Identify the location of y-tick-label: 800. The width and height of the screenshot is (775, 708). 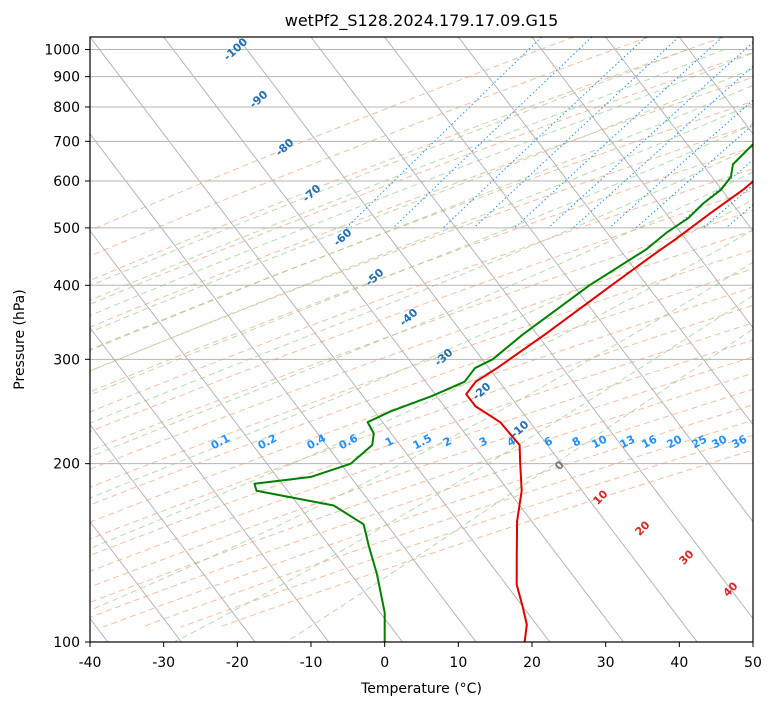
(66, 108).